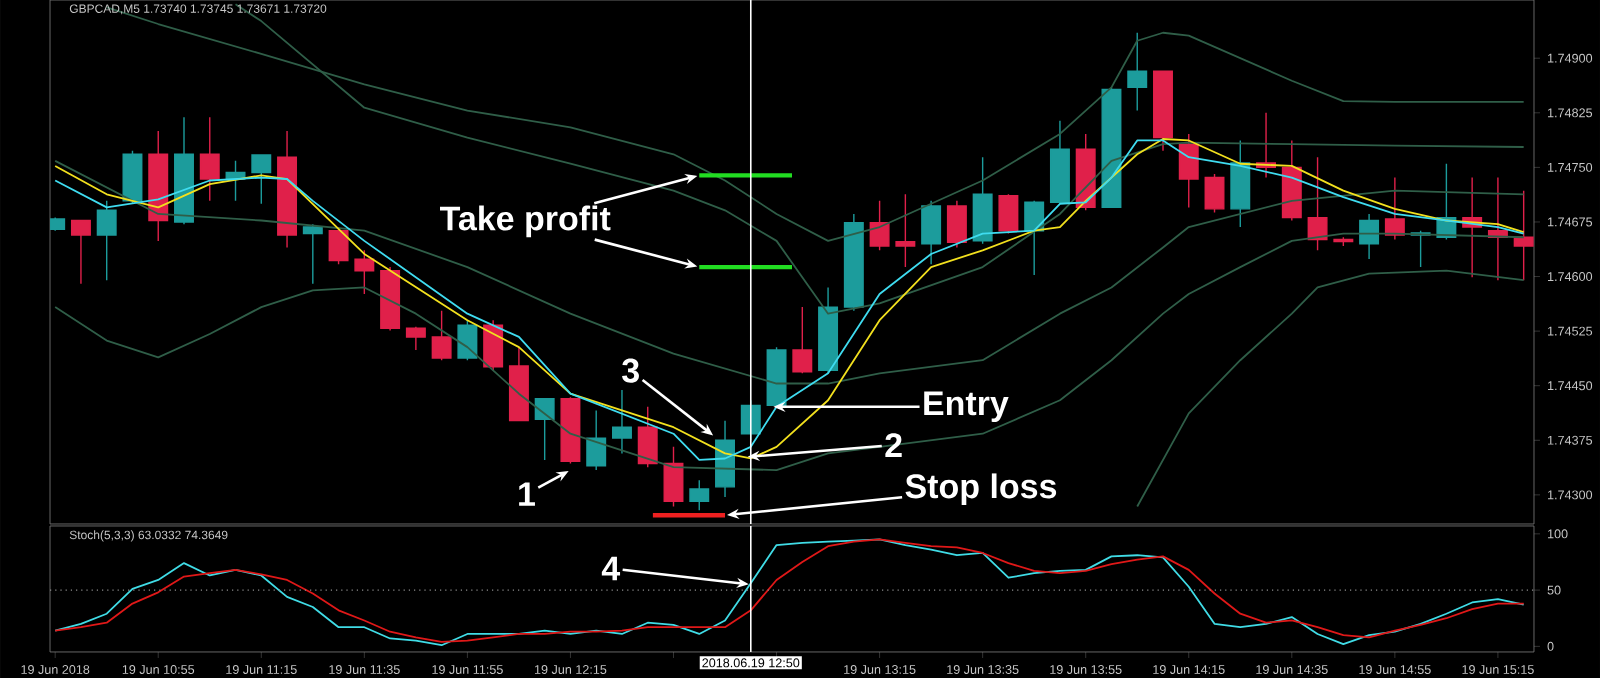  Describe the element at coordinates (611, 568) in the screenshot. I see `annotation: 4` at that location.